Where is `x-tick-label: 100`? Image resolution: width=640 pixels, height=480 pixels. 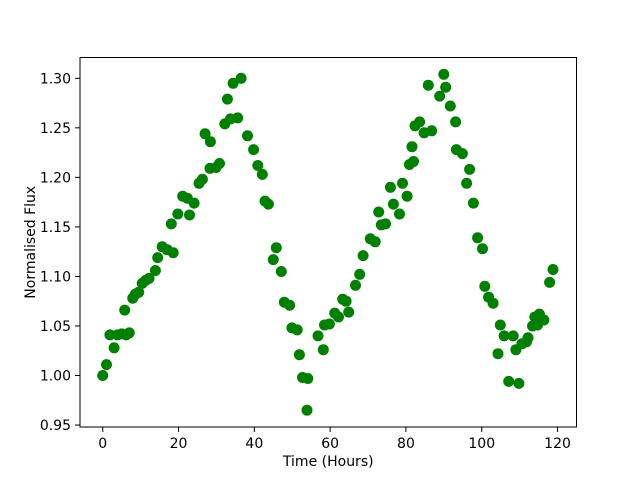
x-tick-label: 100 is located at coordinates (481, 444).